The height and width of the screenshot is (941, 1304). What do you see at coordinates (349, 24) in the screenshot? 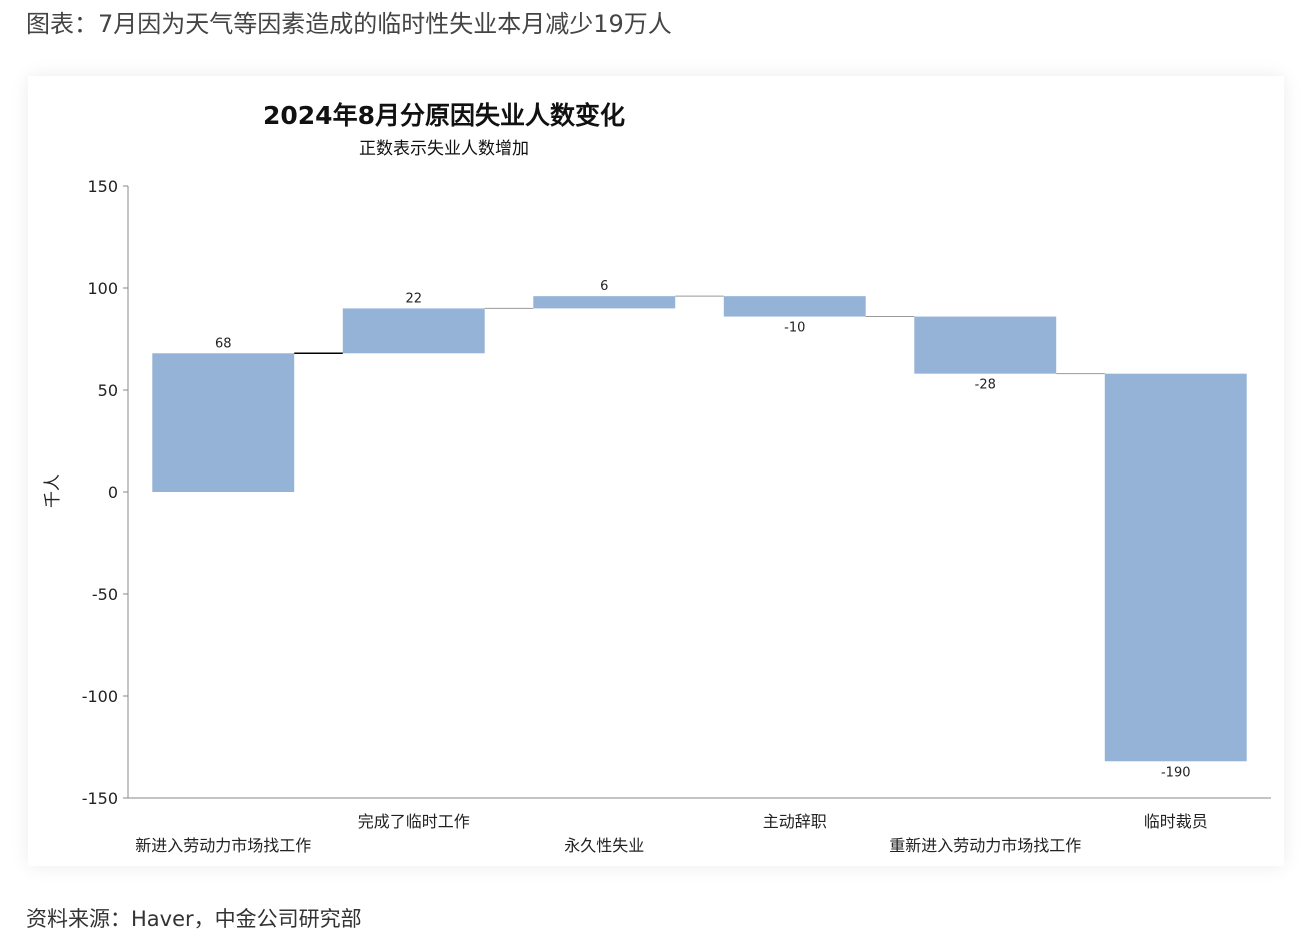
I see `figure-caption: 图表：7月因为天气等因素造成的临时性失业本月减少19万人` at bounding box center [349, 24].